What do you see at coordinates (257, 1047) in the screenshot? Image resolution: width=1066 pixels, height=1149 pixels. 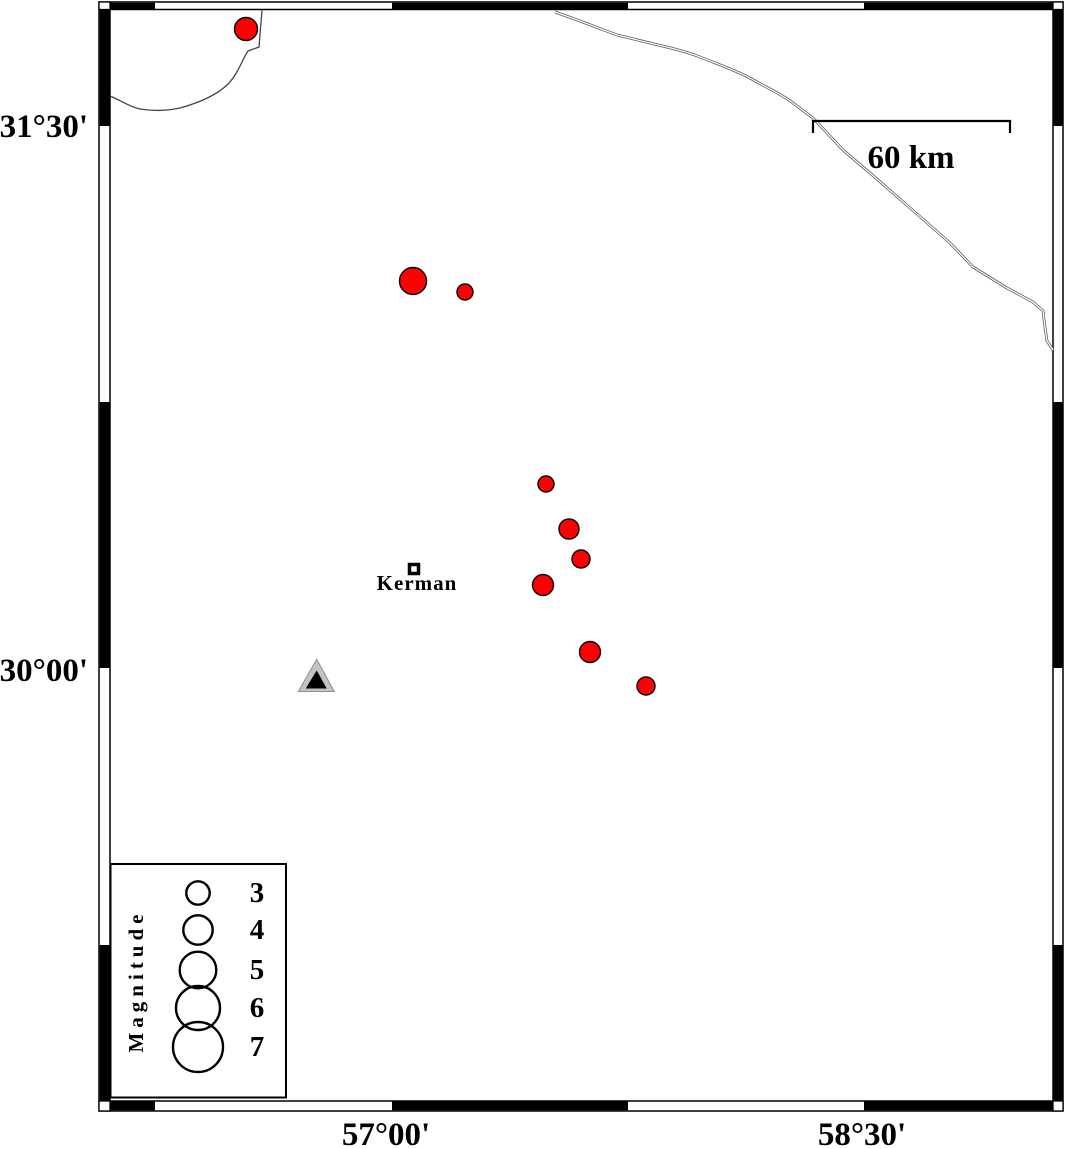 I see `legend-magnitude-label: 7` at bounding box center [257, 1047].